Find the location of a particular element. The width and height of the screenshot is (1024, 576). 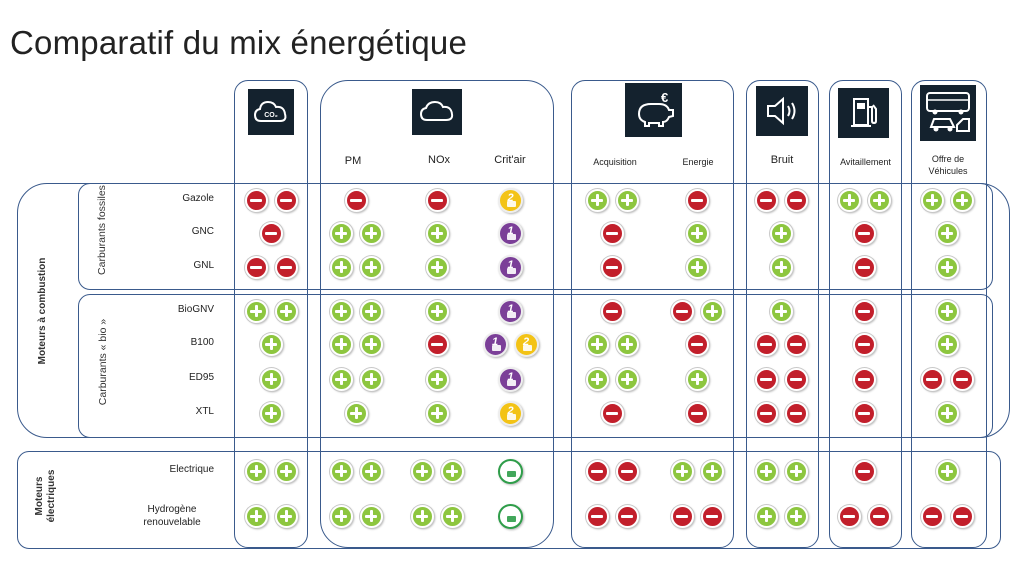

group-label-bio: Carburants « bio » is located at coordinates (103, 362).